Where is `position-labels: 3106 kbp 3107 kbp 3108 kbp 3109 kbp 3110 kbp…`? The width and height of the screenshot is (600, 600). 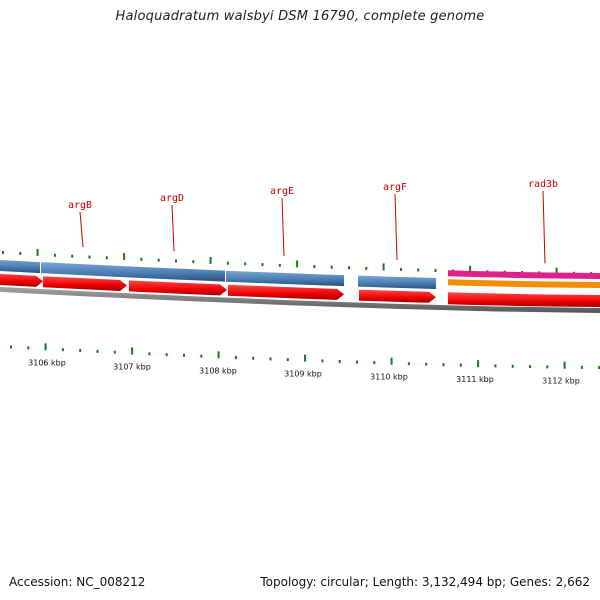
position-labels: 3106 kbp 3107 kbp 3108 kbp 3109 kbp 3110 kbp… is located at coordinates (304, 371).